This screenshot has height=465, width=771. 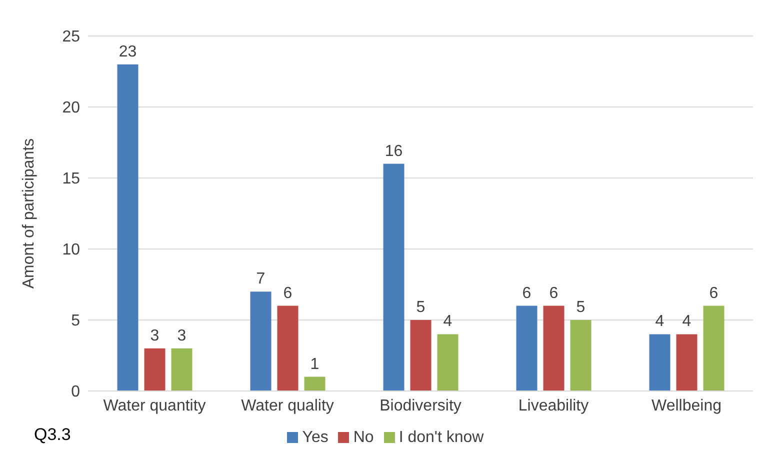 What do you see at coordinates (71, 250) in the screenshot?
I see `y-tick-label: 10` at bounding box center [71, 250].